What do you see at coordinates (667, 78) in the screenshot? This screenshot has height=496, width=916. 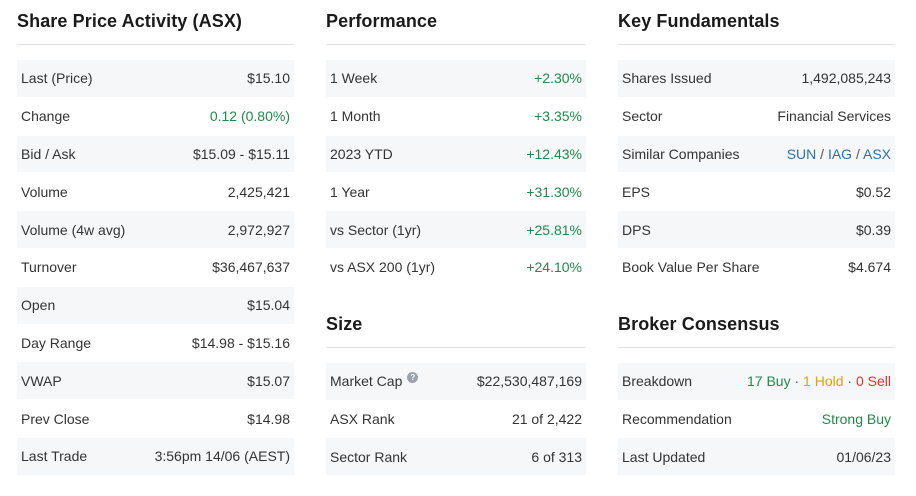 I see `row-label: Shares Issued` at bounding box center [667, 78].